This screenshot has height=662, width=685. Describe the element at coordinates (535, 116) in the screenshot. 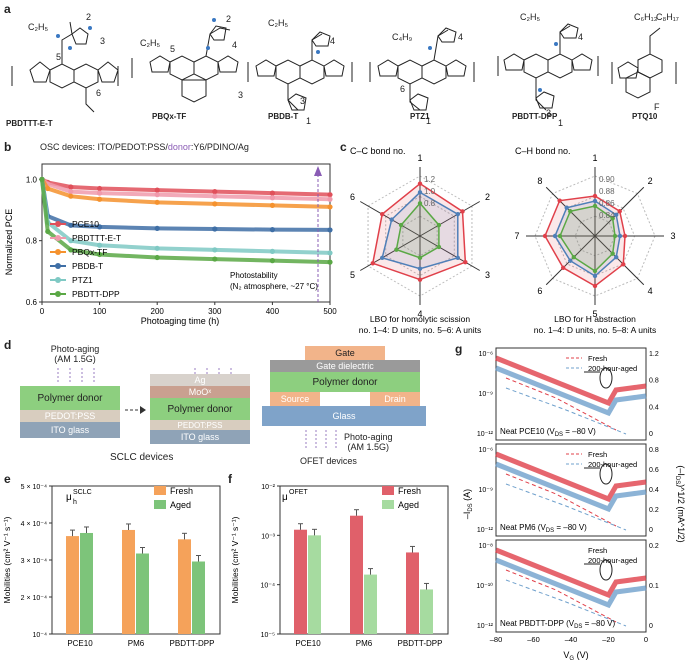

I see `molecule-name-5: PBDTT-DPP` at that location.